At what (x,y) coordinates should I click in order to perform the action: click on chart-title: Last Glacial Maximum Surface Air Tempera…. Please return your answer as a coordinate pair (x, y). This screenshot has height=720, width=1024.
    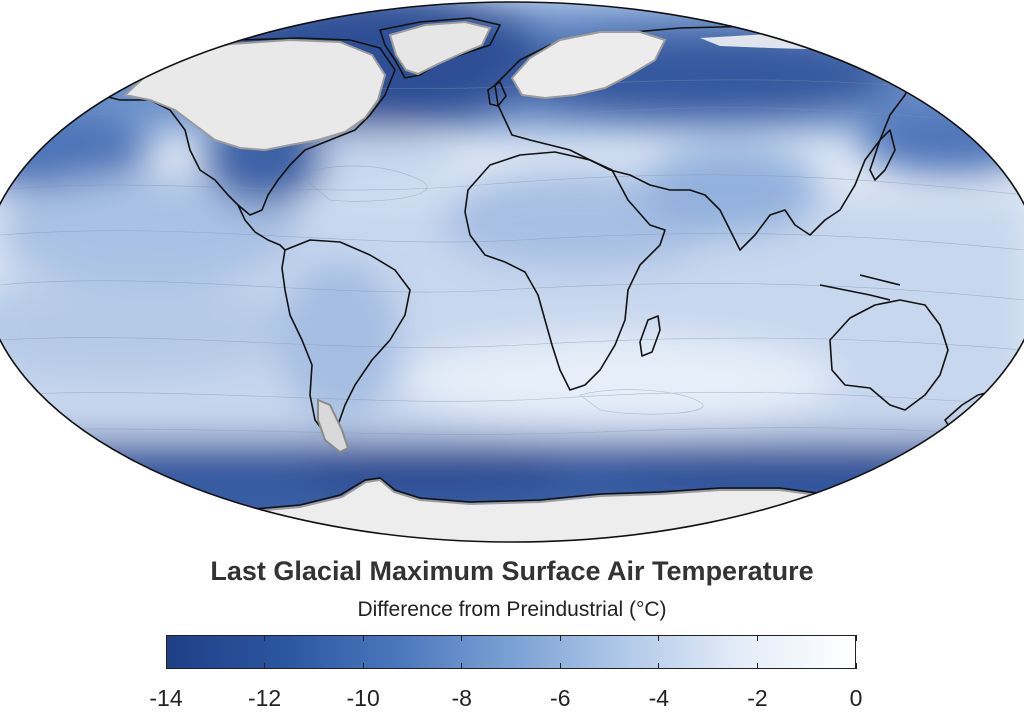
    Looking at the image, I should click on (512, 571).